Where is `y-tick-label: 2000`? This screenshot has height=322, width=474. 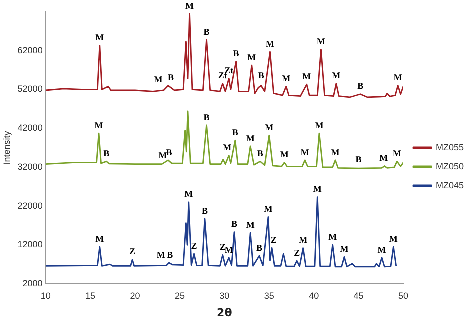
y-tick-label: 2000 is located at coordinates (32, 283).